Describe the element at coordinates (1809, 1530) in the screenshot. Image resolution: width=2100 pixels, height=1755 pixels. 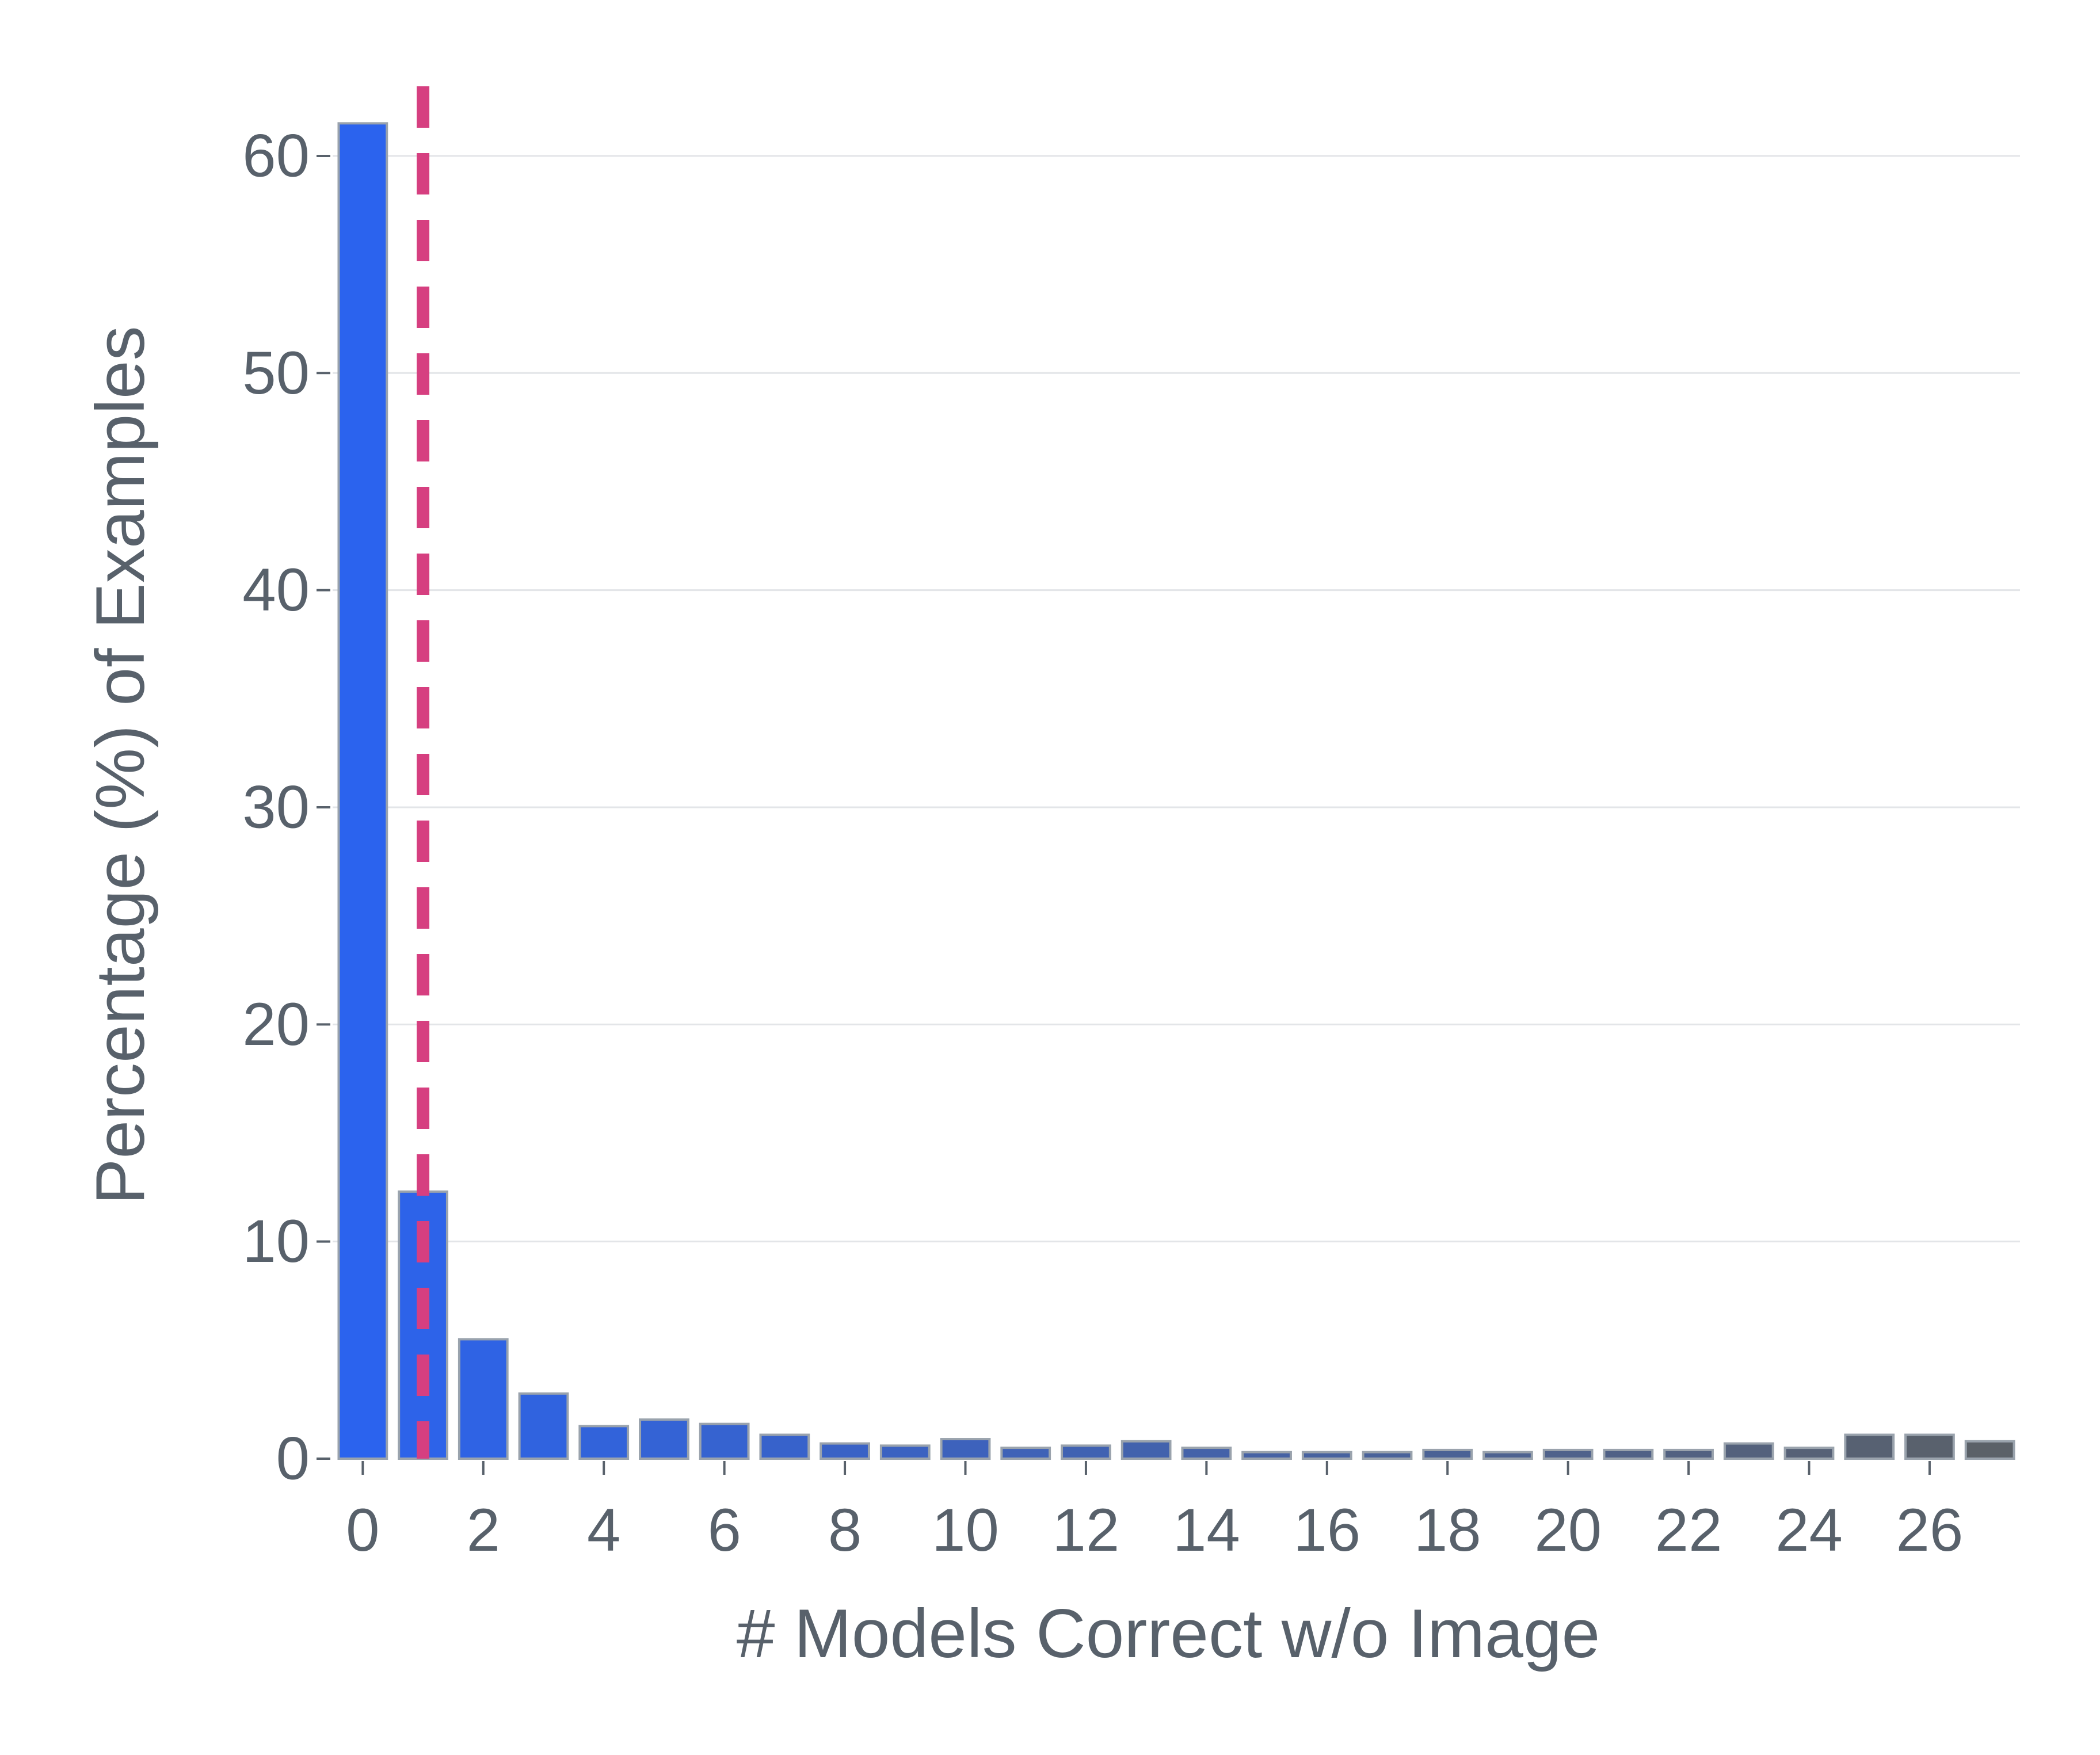
I see `x-tick-label-24: 24` at that location.